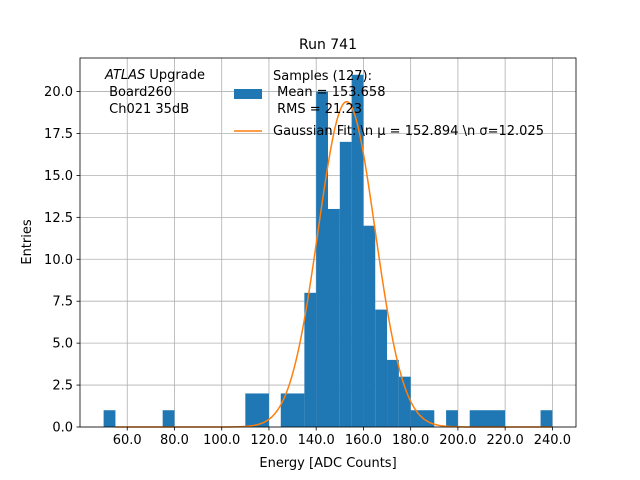 The image size is (640, 480). What do you see at coordinates (58, 134) in the screenshot?
I see `y-tick-label: 17.5` at bounding box center [58, 134].